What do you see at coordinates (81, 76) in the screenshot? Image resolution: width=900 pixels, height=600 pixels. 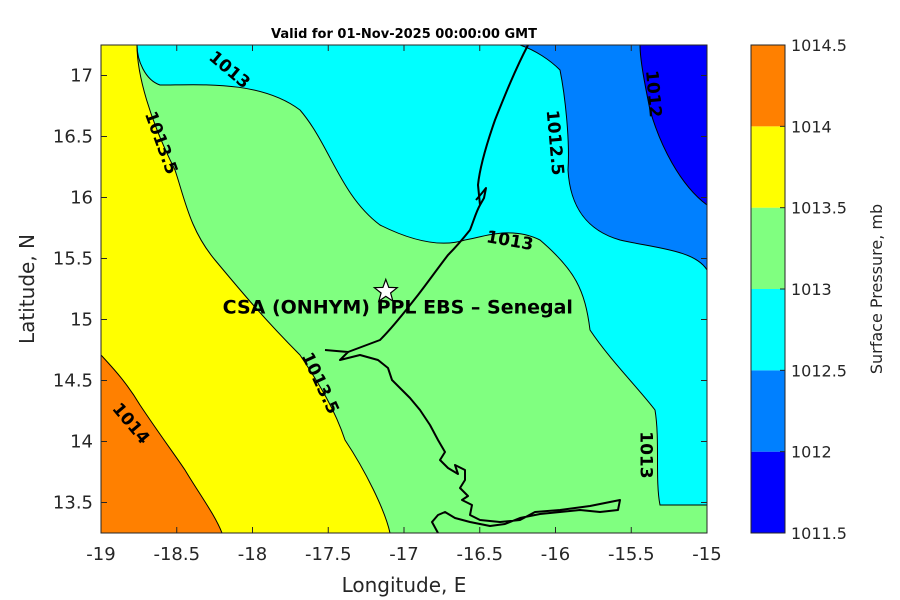 I see `y-tick-label: 17` at bounding box center [81, 76].